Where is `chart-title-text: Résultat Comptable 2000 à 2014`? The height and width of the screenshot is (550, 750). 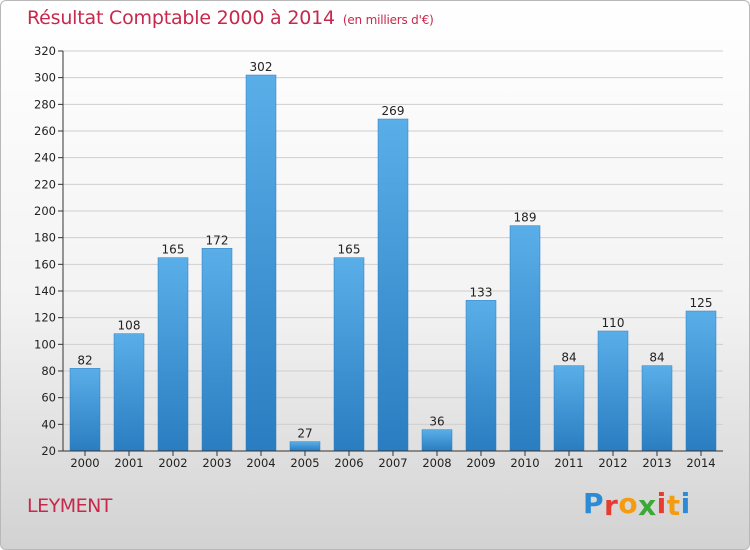 chart-title-text: Résultat Comptable 2000 à 2014 is located at coordinates (181, 18).